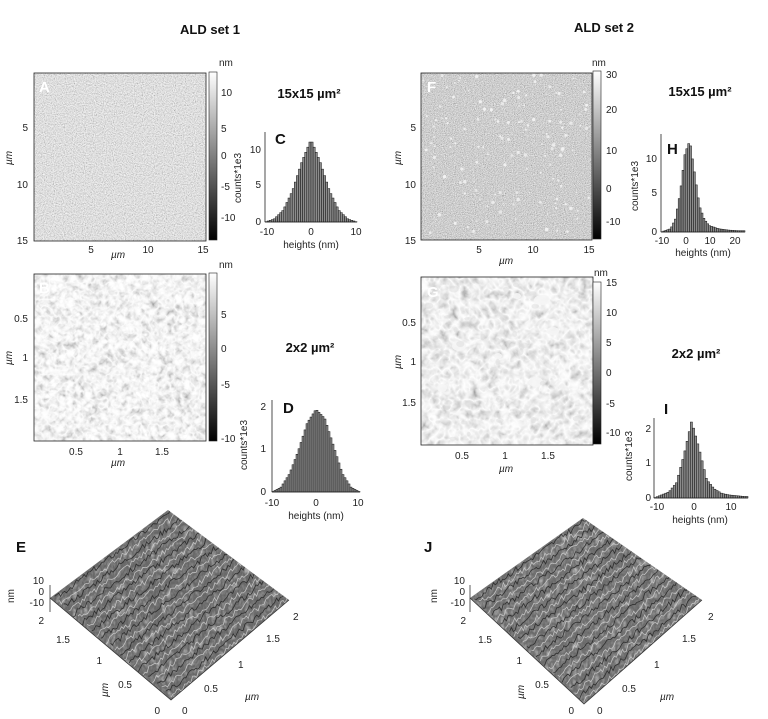 This screenshot has height=719, width=768. I want to click on ztick: 0, so click(462, 592).